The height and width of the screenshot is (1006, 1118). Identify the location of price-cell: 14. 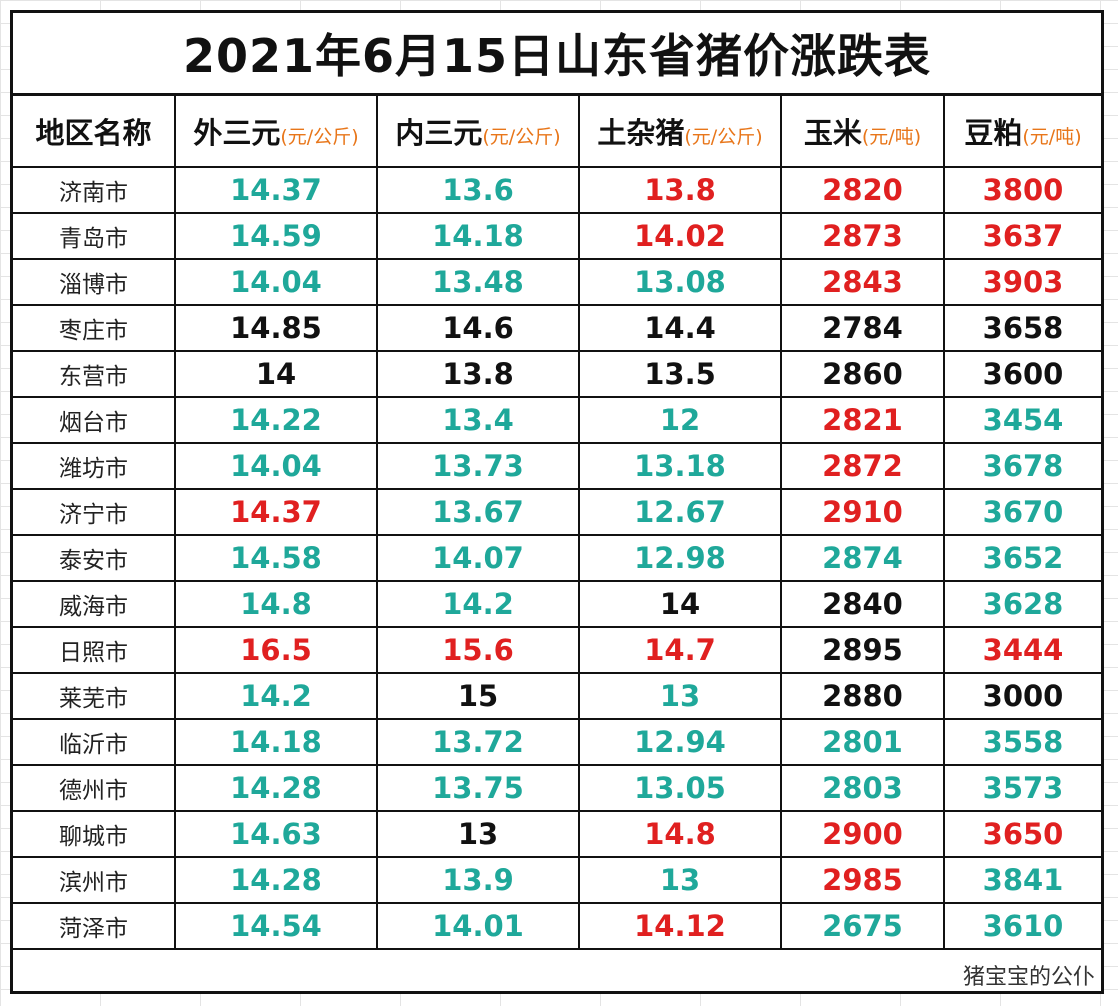
(276, 374).